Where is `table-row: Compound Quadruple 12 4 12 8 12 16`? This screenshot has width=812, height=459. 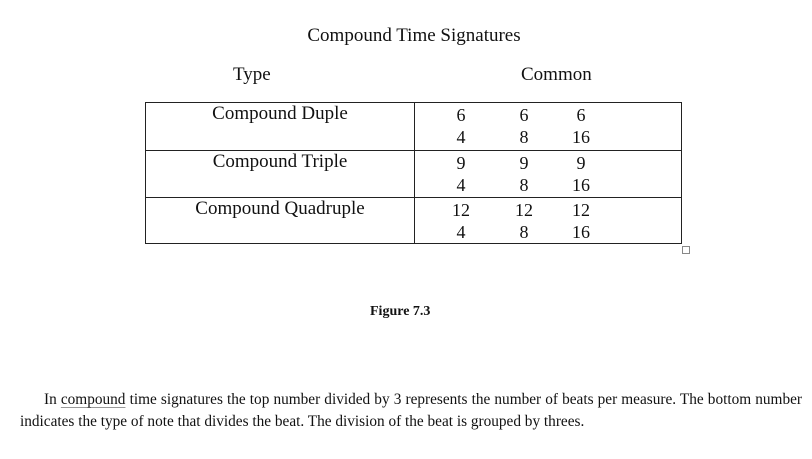
table-row: Compound Quadruple 12 4 12 8 12 16 is located at coordinates (413, 221).